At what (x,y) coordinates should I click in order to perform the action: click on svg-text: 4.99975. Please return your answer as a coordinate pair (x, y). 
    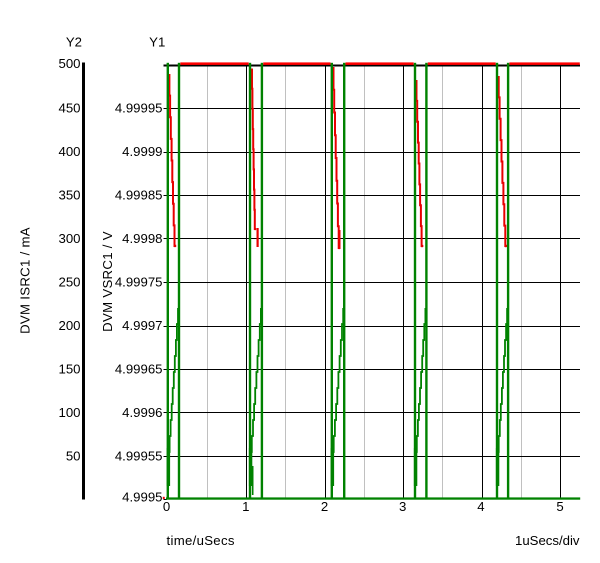
    Looking at the image, I should click on (139, 282).